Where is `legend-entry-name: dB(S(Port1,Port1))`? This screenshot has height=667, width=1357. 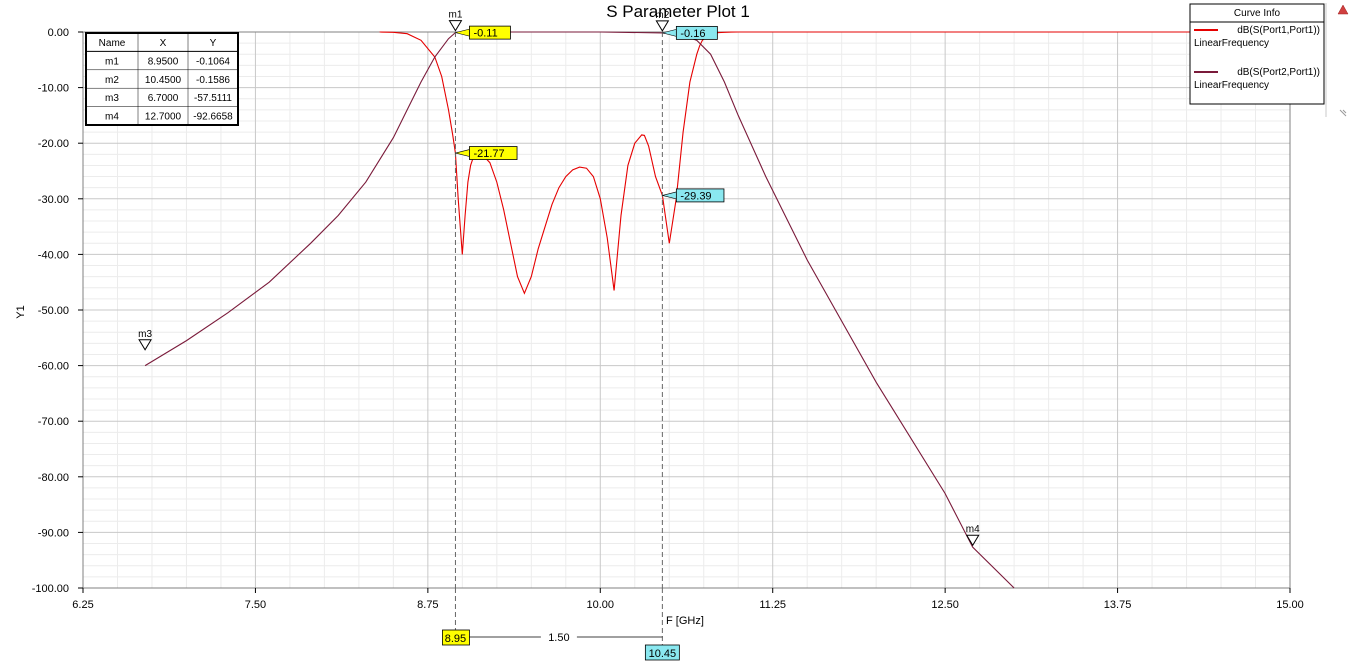 legend-entry-name: dB(S(Port1,Port1)) is located at coordinates (1278, 30).